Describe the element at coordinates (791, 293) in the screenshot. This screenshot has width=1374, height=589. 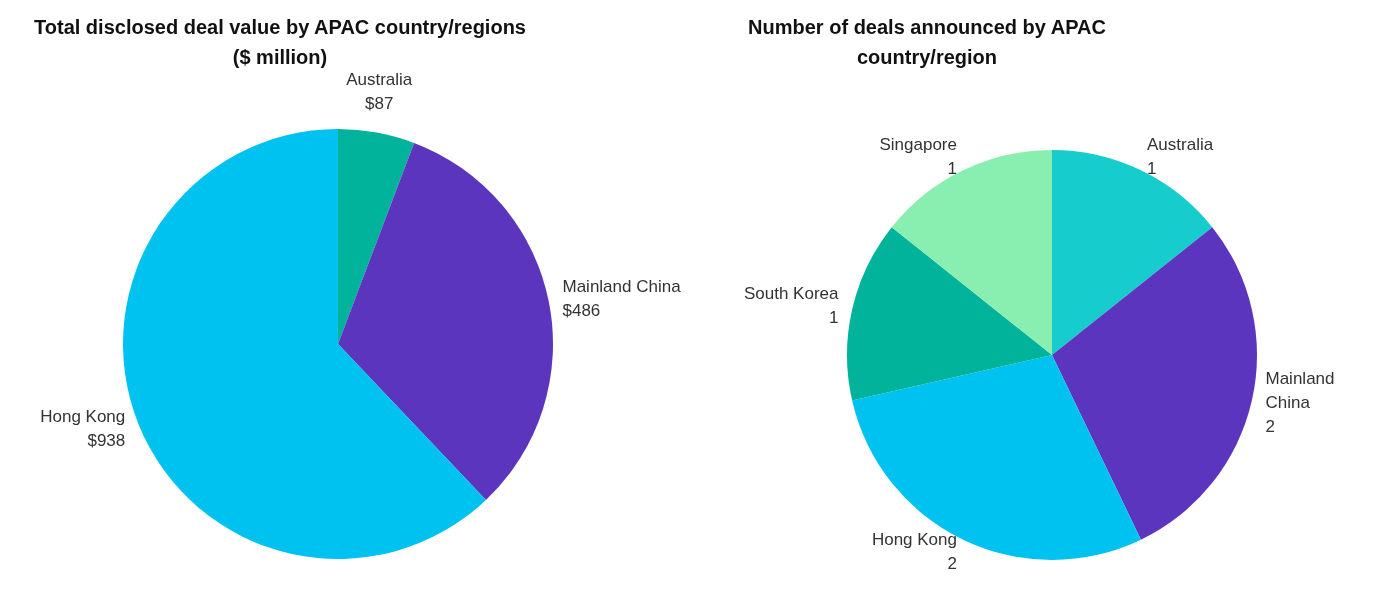
I see `slice-label: South Korea` at that location.